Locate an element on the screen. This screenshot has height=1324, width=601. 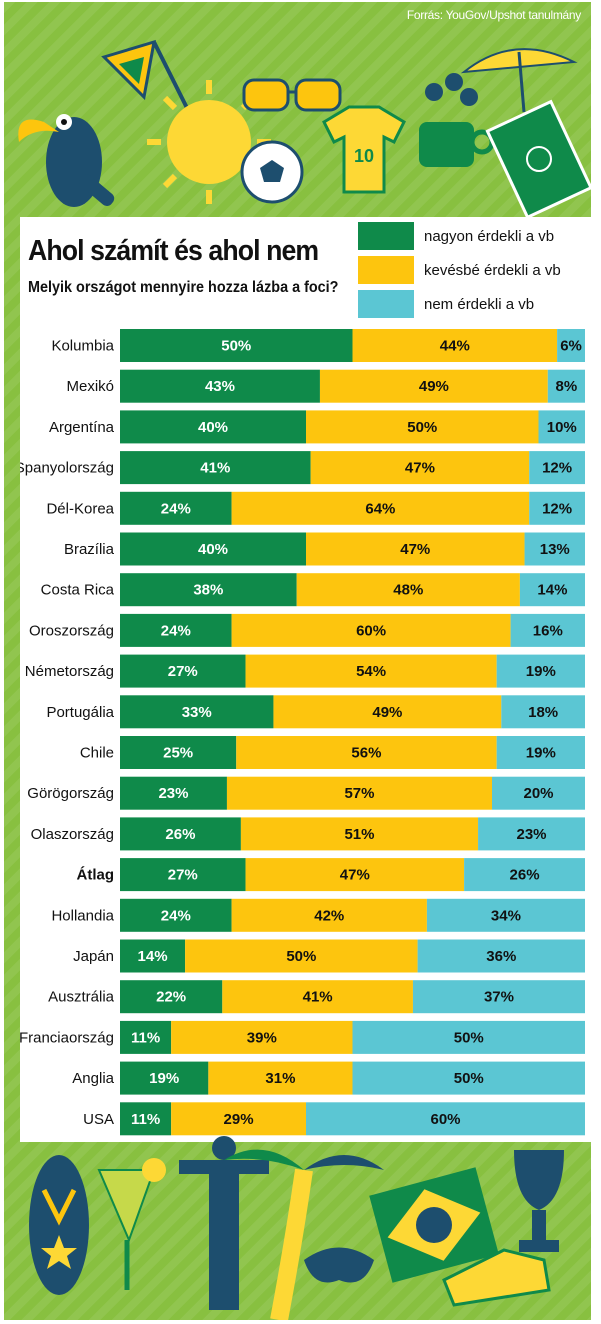
christ-statue-icon is located at coordinates (224, 1223).